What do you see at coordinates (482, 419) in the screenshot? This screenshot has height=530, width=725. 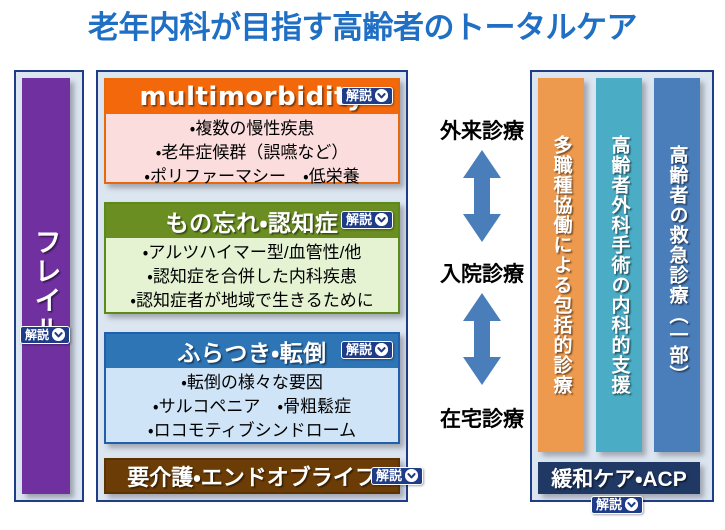 I see `setting-label-home-care: 在宅診療` at bounding box center [482, 419].